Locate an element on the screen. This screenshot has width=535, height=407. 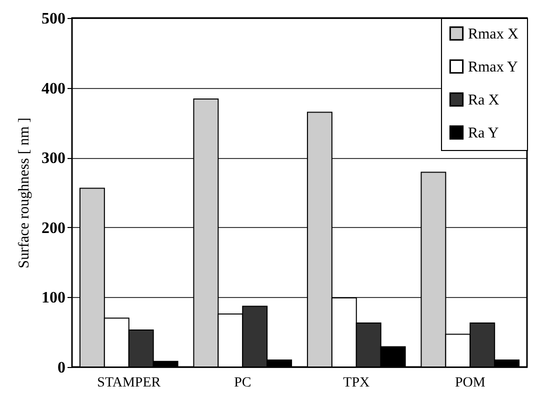
y-tick-label: 0 is located at coordinates (62, 368).